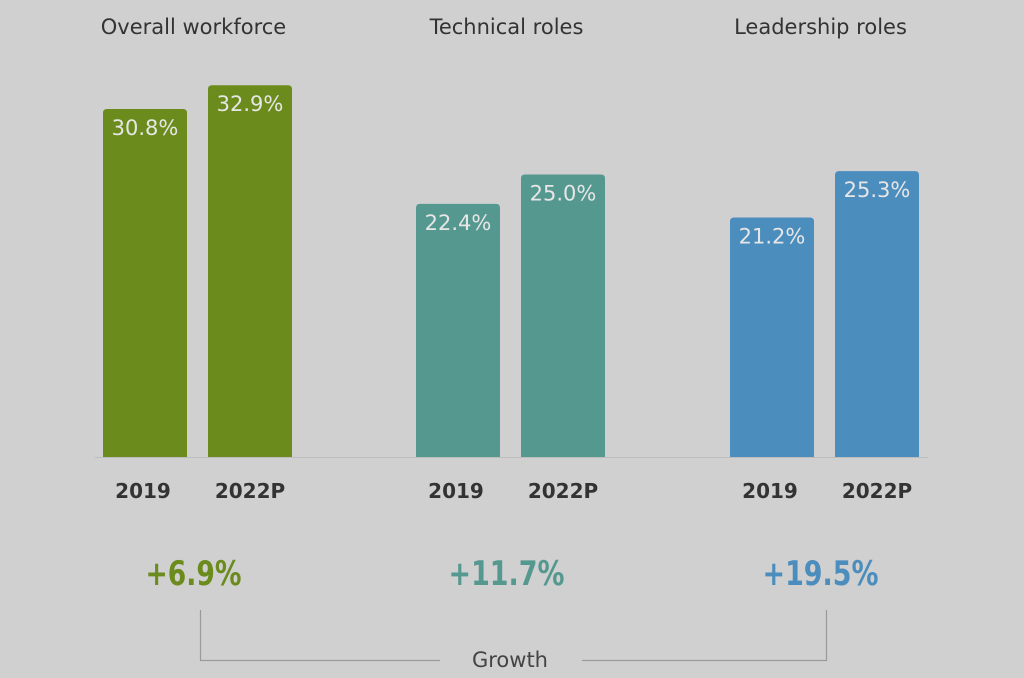  I want to click on data-label: 30.8%, so click(145, 128).